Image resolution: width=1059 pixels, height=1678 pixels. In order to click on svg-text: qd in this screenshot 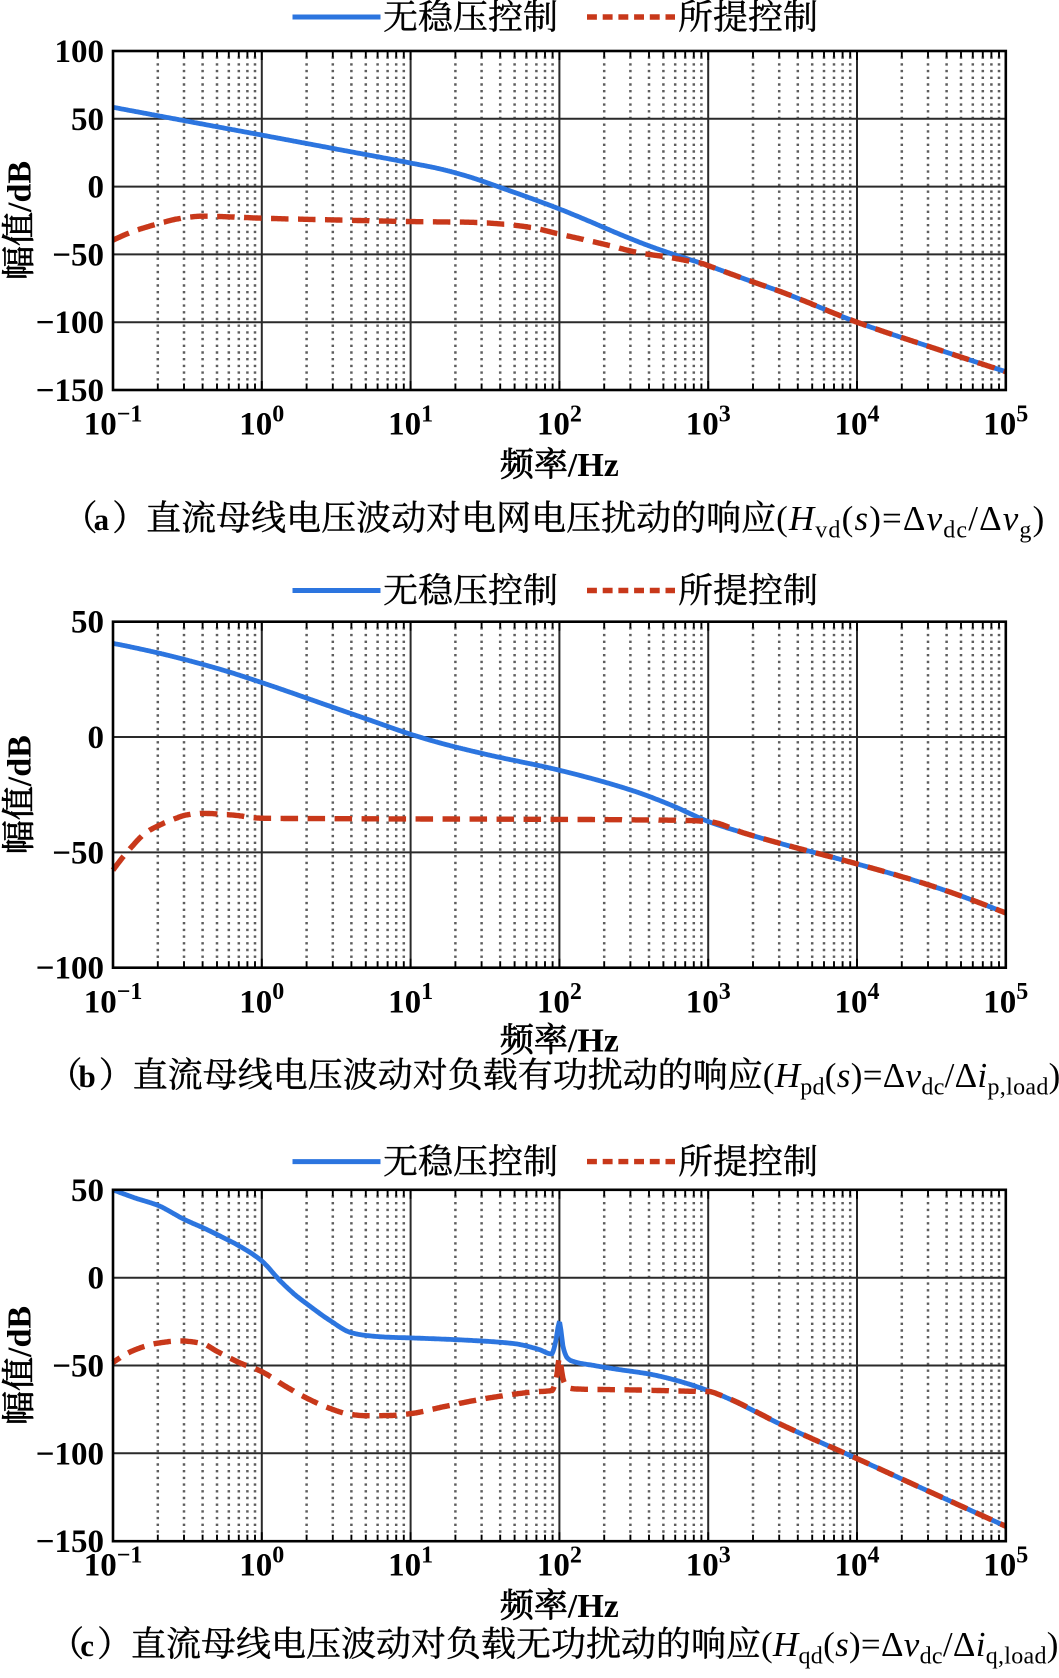, I will do `click(811, 1657)`.